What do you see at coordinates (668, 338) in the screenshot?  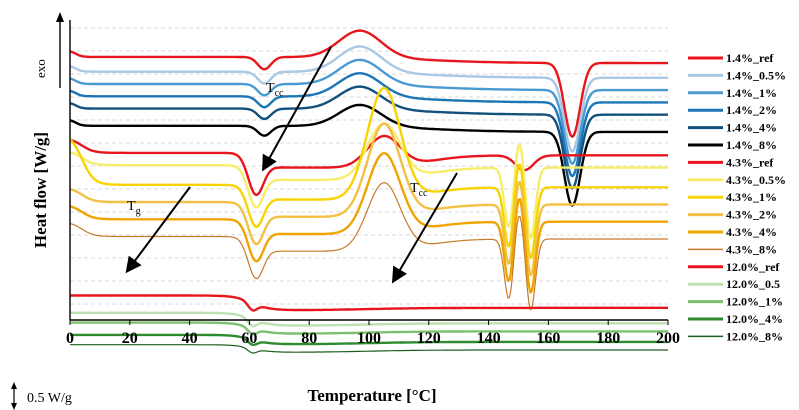 I see `x-tick-label: 200` at bounding box center [668, 338].